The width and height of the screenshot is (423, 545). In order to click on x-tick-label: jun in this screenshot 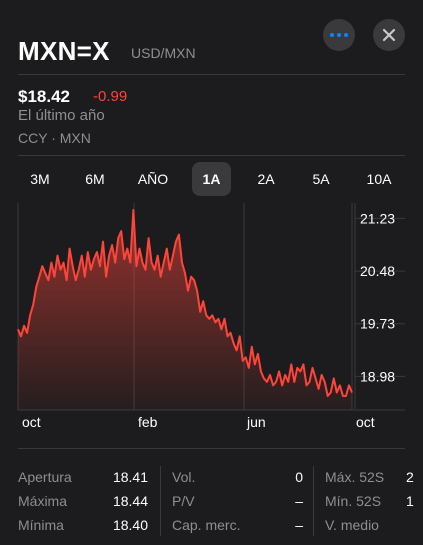, I will do `click(256, 422)`.